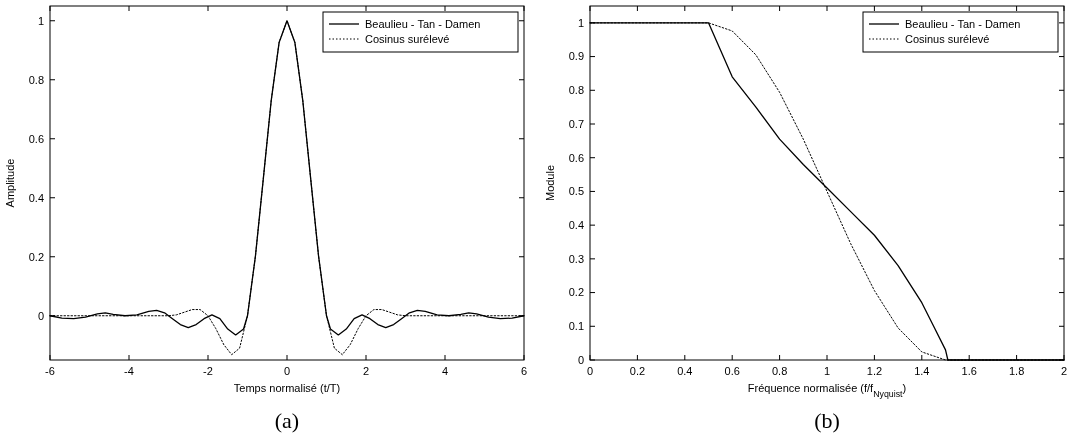  What do you see at coordinates (827, 420) in the screenshot?
I see `text: (b)` at bounding box center [827, 420].